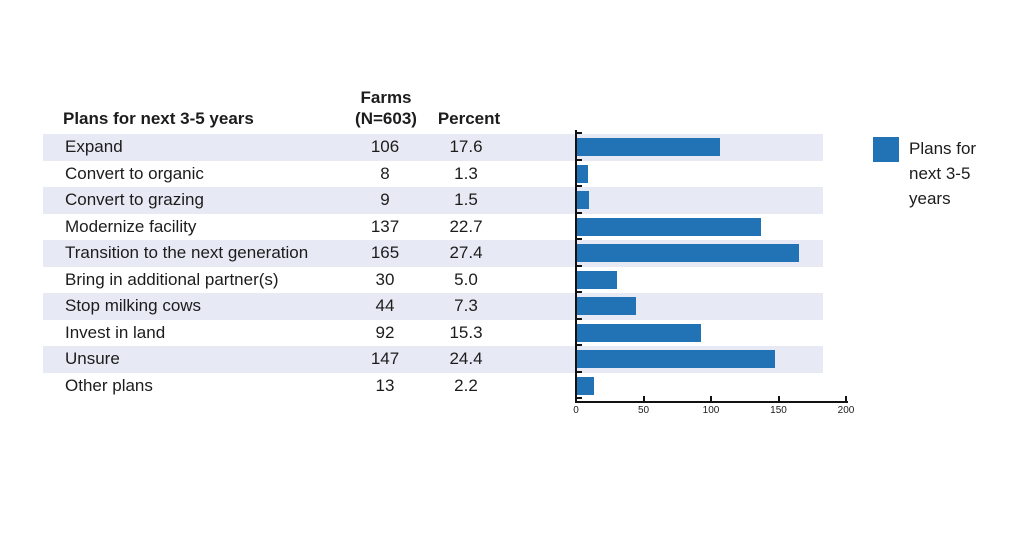 Image resolution: width=1024 pixels, height=534 pixels. What do you see at coordinates (433, 333) in the screenshot?
I see `table-row: Invest in land 92 15.3` at bounding box center [433, 333].